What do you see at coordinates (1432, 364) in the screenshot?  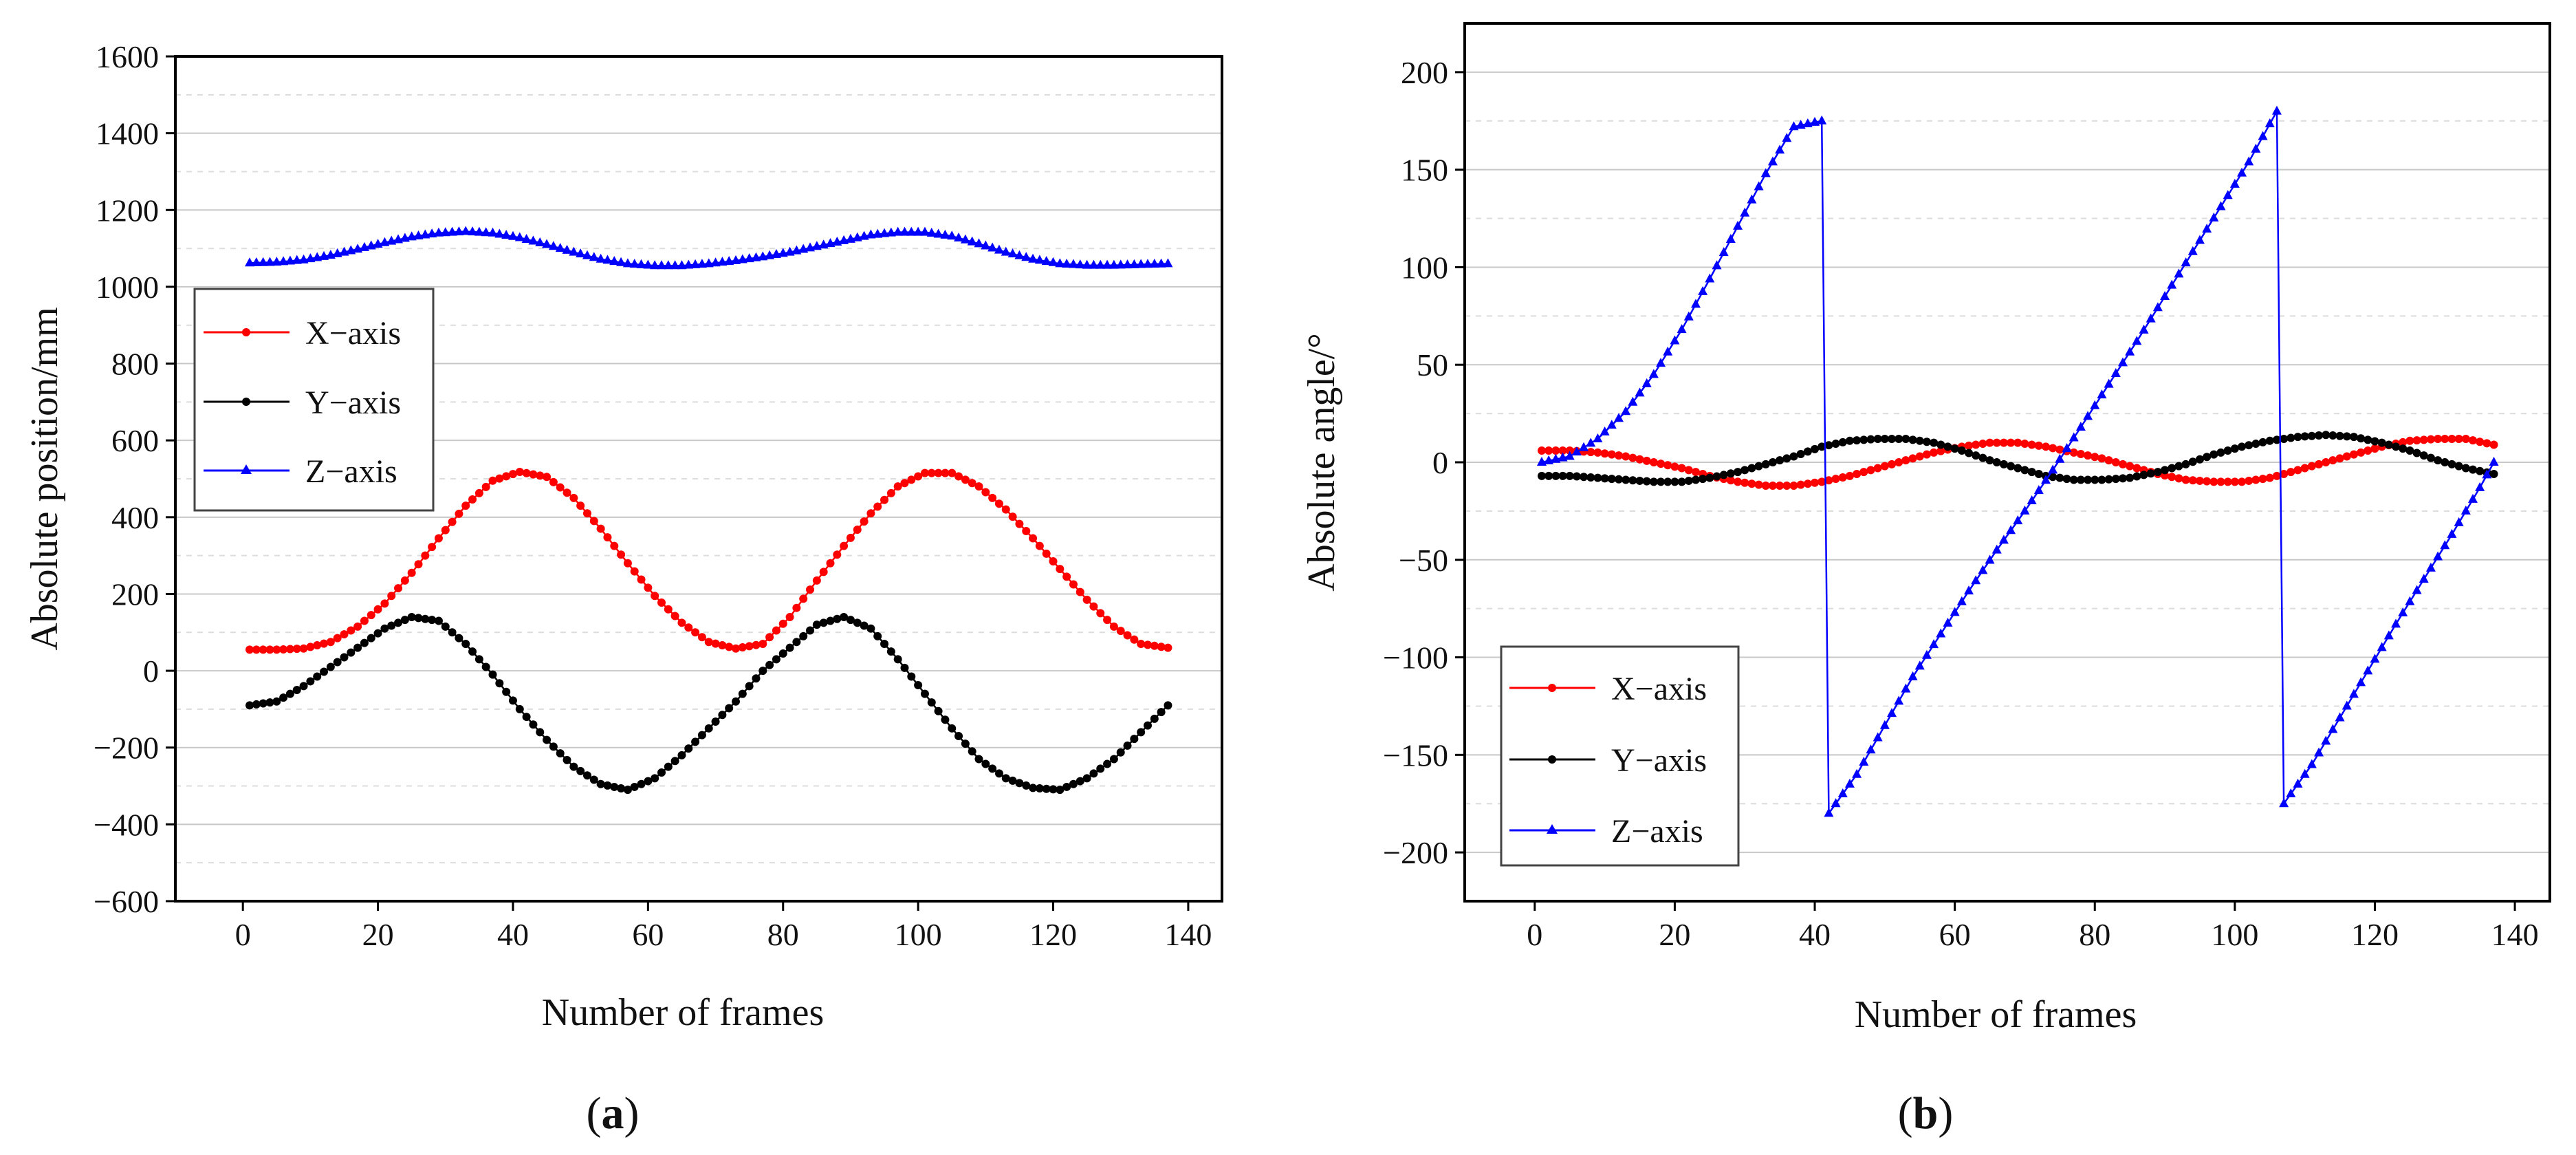 I see `chart-b-y-tick-label-5: 50` at bounding box center [1432, 364].